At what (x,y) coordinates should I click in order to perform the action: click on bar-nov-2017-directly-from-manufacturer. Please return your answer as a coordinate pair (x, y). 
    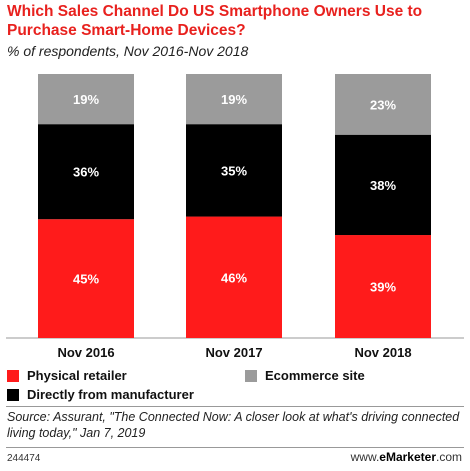
    Looking at the image, I should click on (234, 170).